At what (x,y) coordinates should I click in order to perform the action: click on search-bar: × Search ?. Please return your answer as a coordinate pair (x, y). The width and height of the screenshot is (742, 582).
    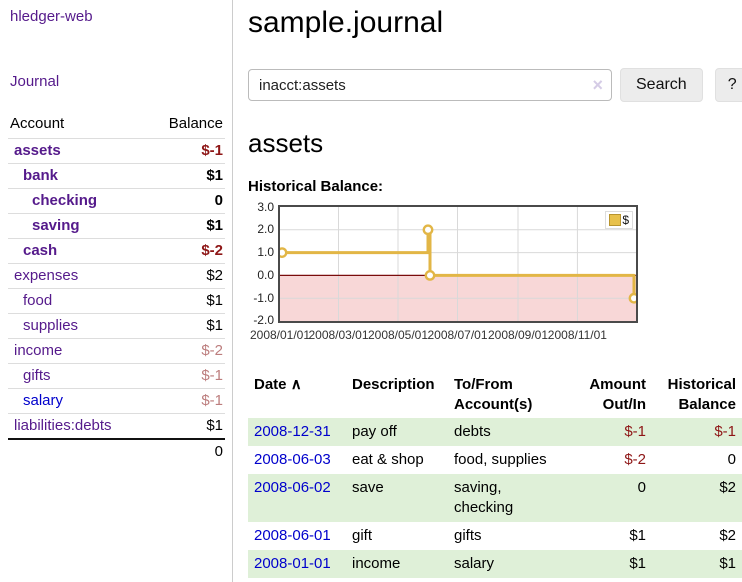
    Looking at the image, I should click on (495, 85).